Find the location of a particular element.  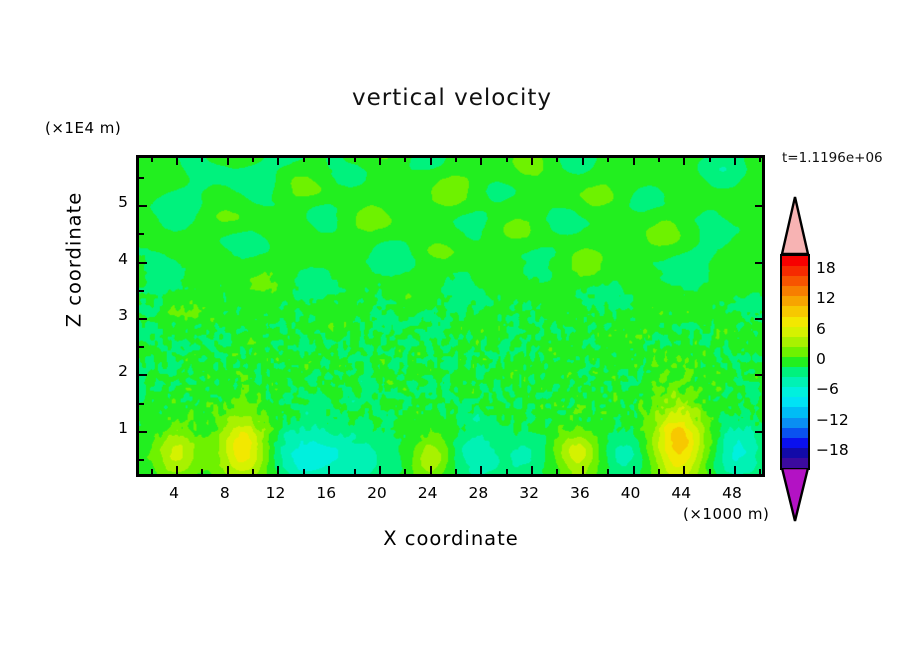

y-axis-tick-label: 1 is located at coordinates (123, 427).